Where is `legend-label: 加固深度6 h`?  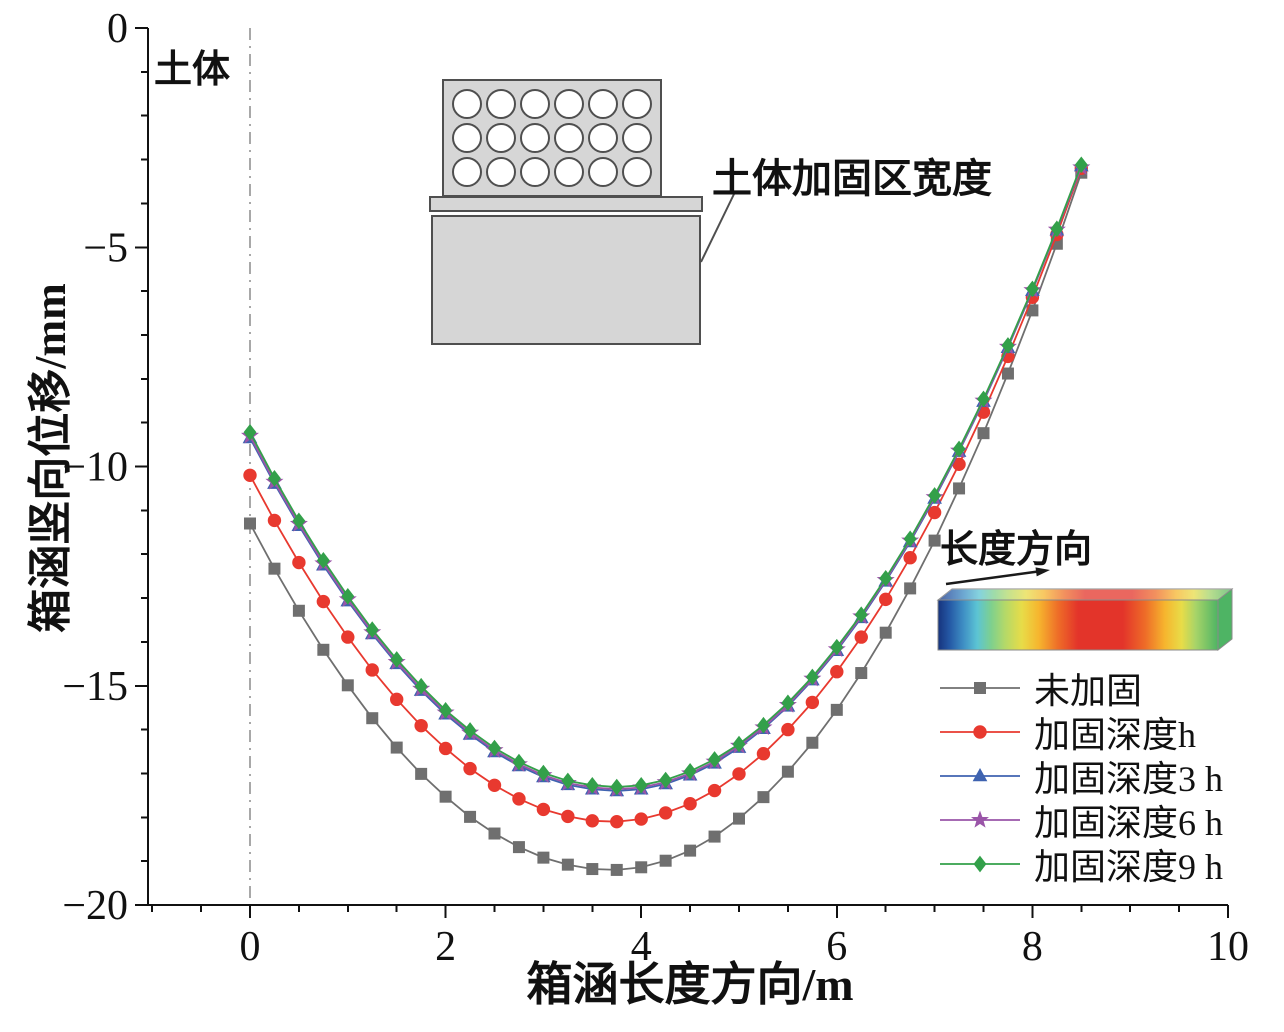
legend-label: 加固深度6 h is located at coordinates (1129, 823).